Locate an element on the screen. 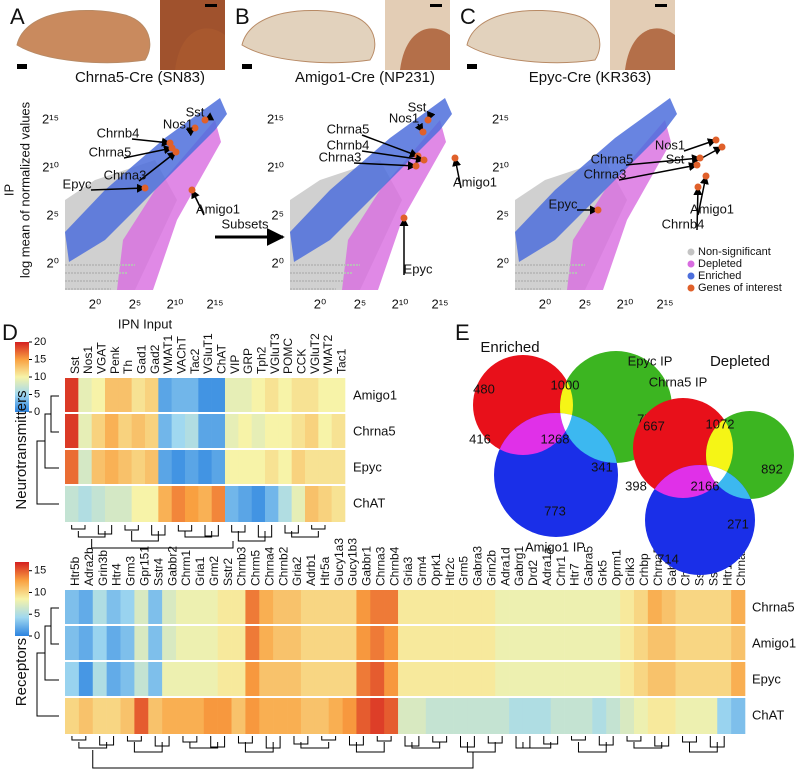  cloud-depleted is located at coordinates (169, 205).